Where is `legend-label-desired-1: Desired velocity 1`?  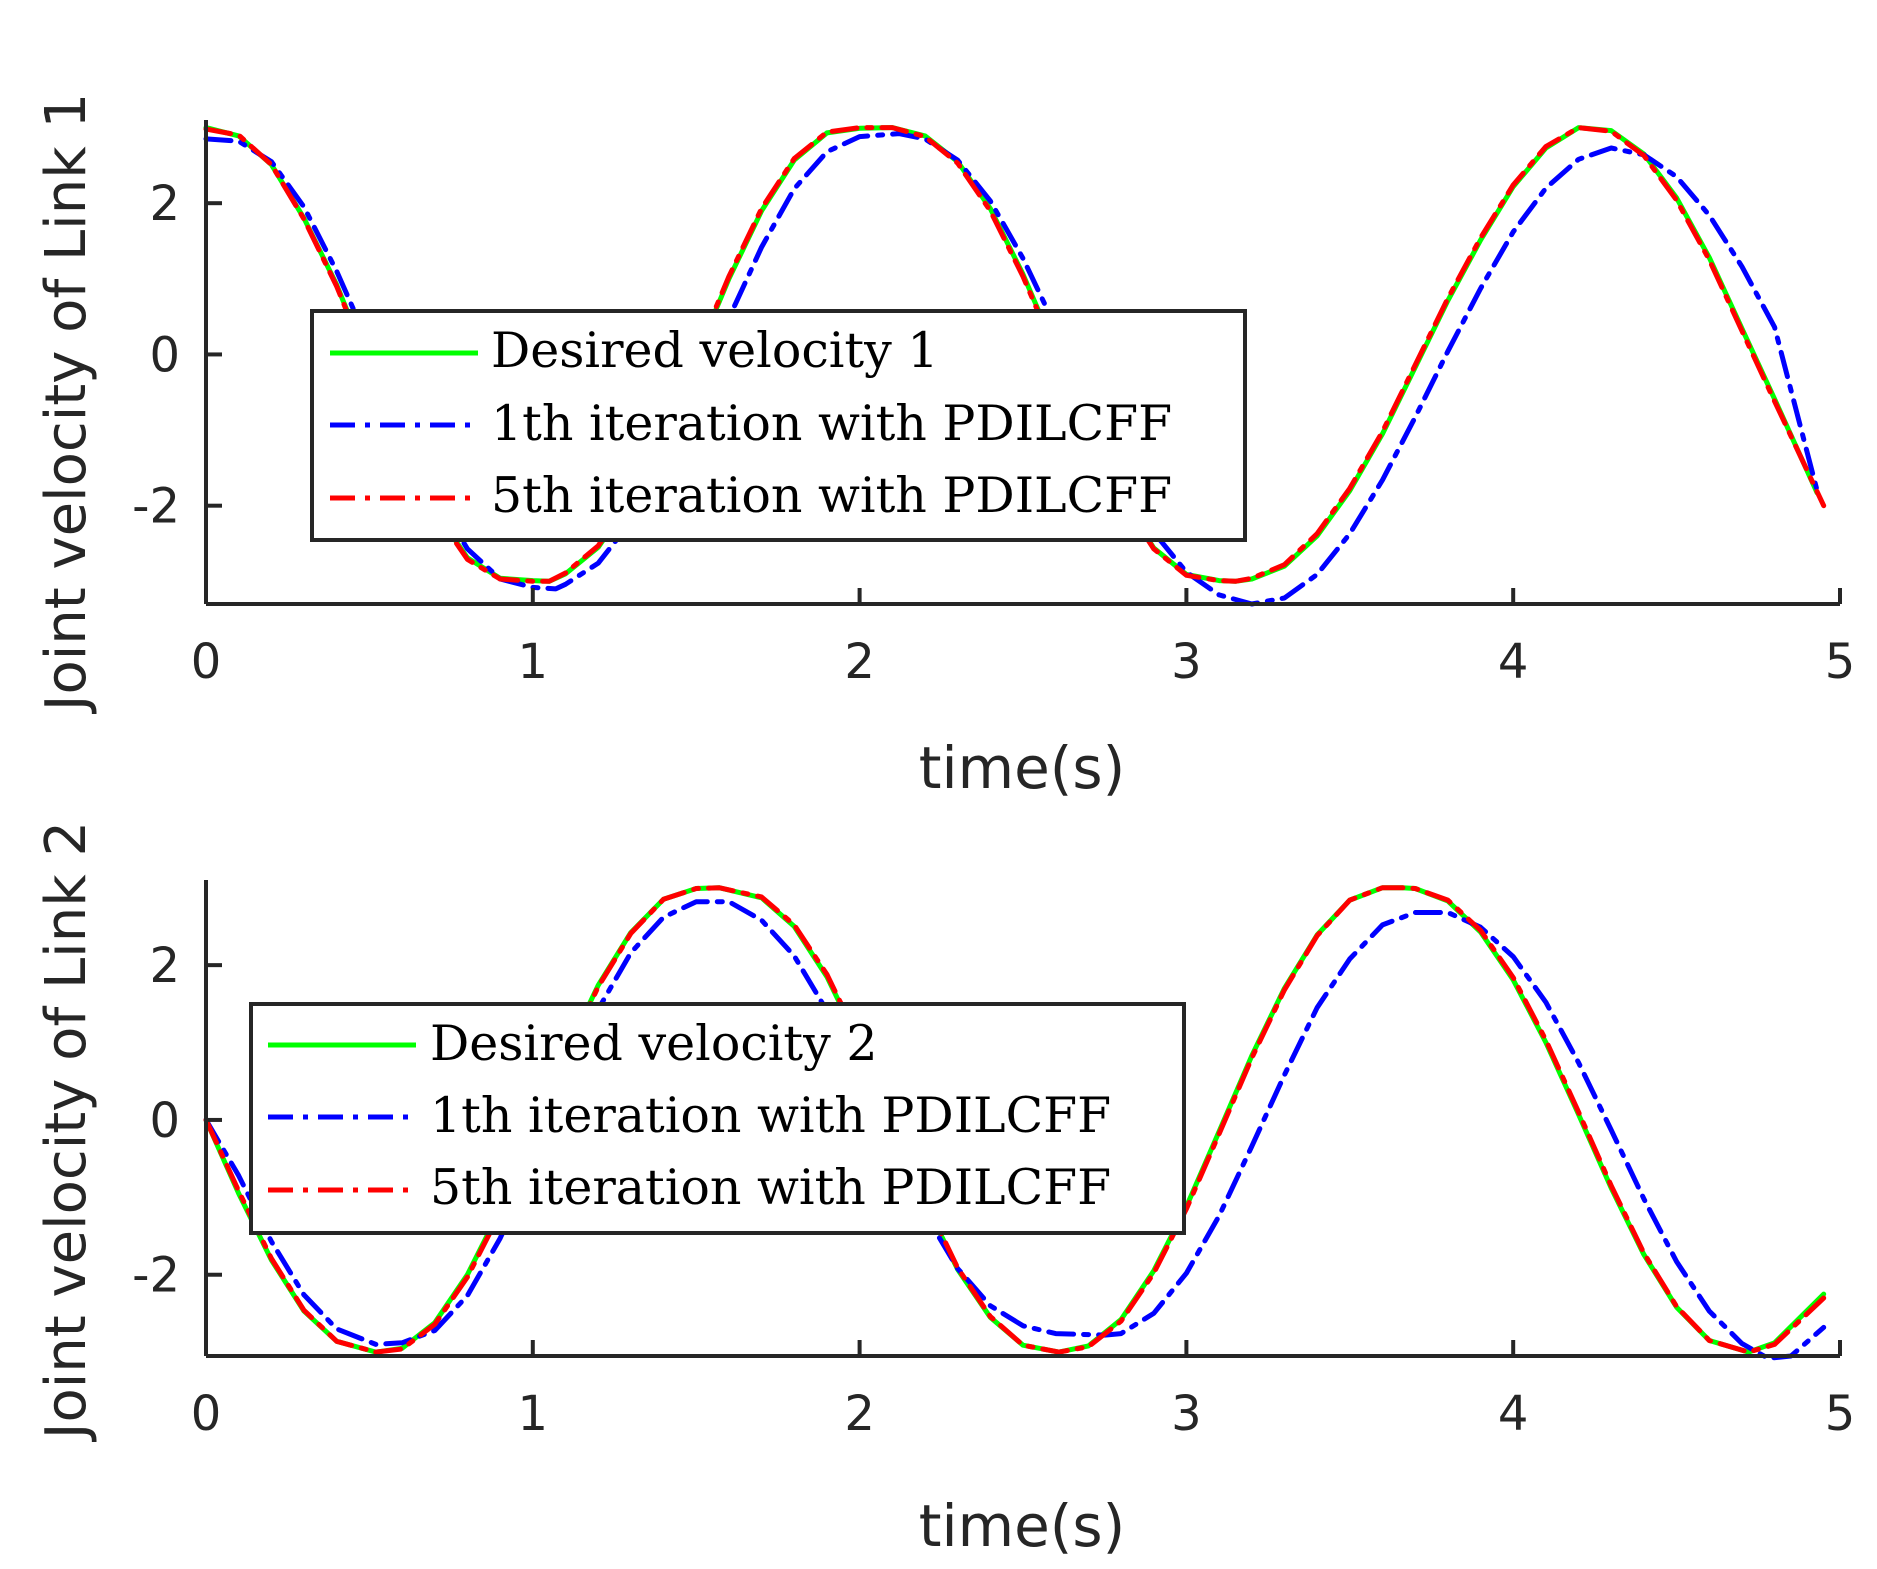 legend-label-desired-1: Desired velocity 1 is located at coordinates (715, 350).